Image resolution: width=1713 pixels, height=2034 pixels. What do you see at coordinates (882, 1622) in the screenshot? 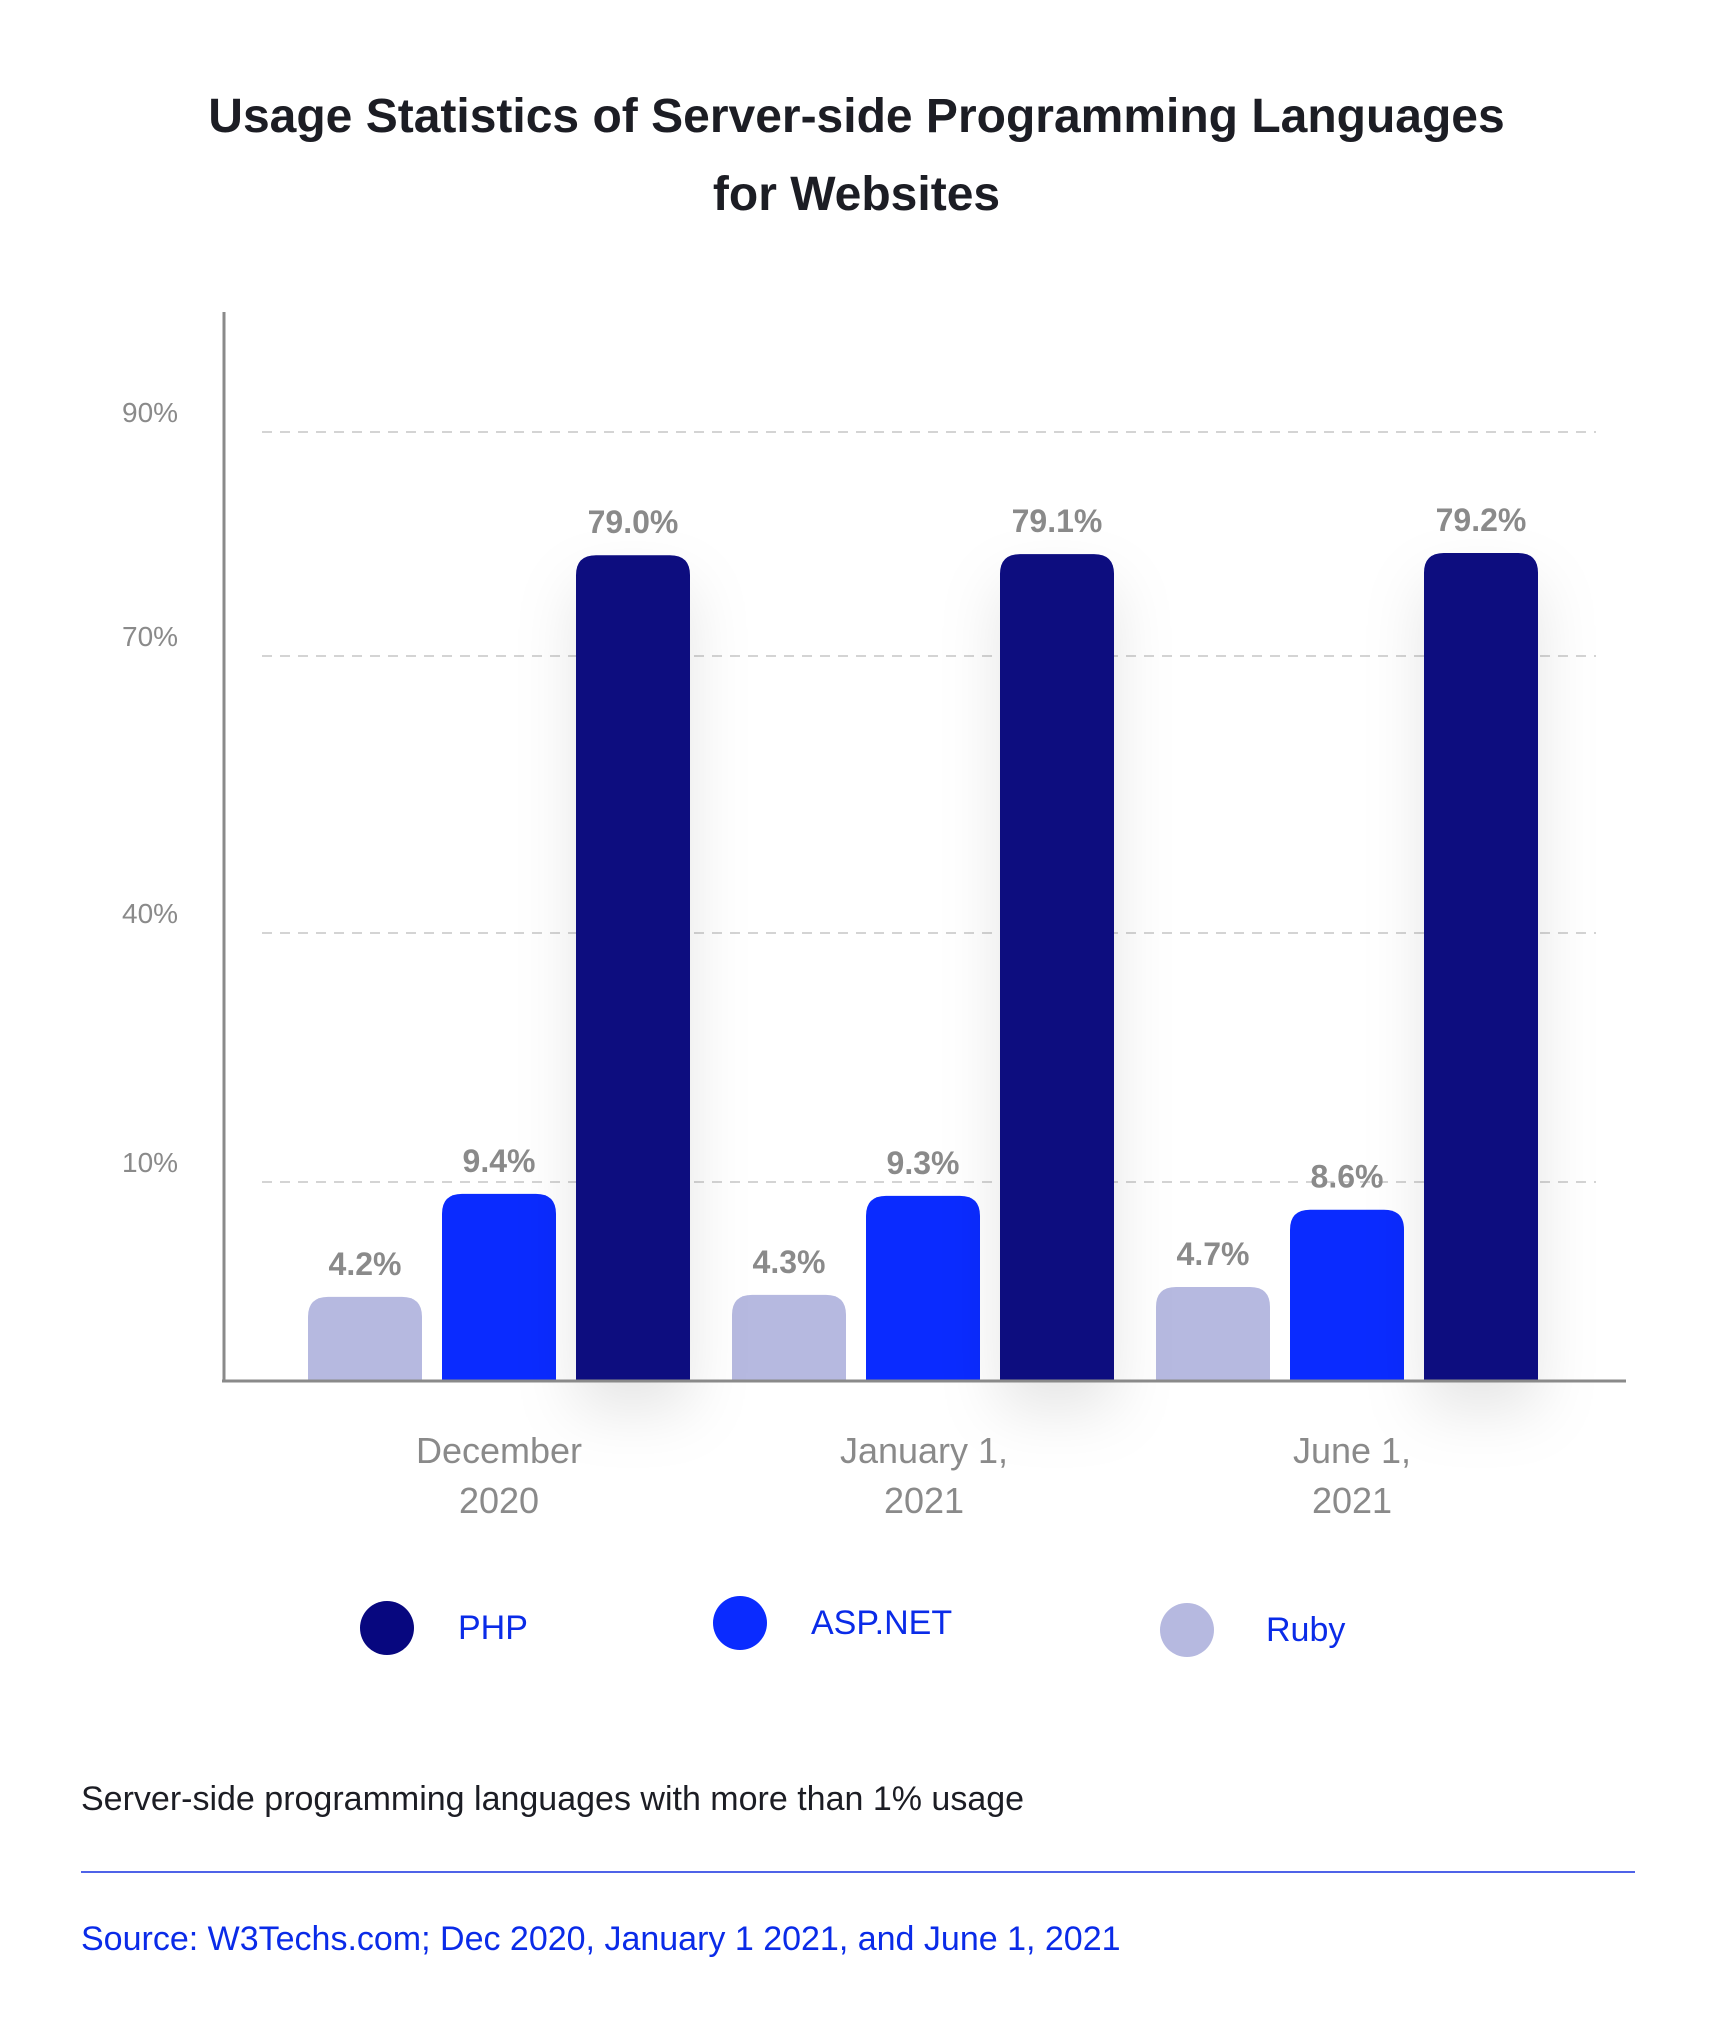
I see `legend-label-aspnet: ASP.NET` at bounding box center [882, 1622].